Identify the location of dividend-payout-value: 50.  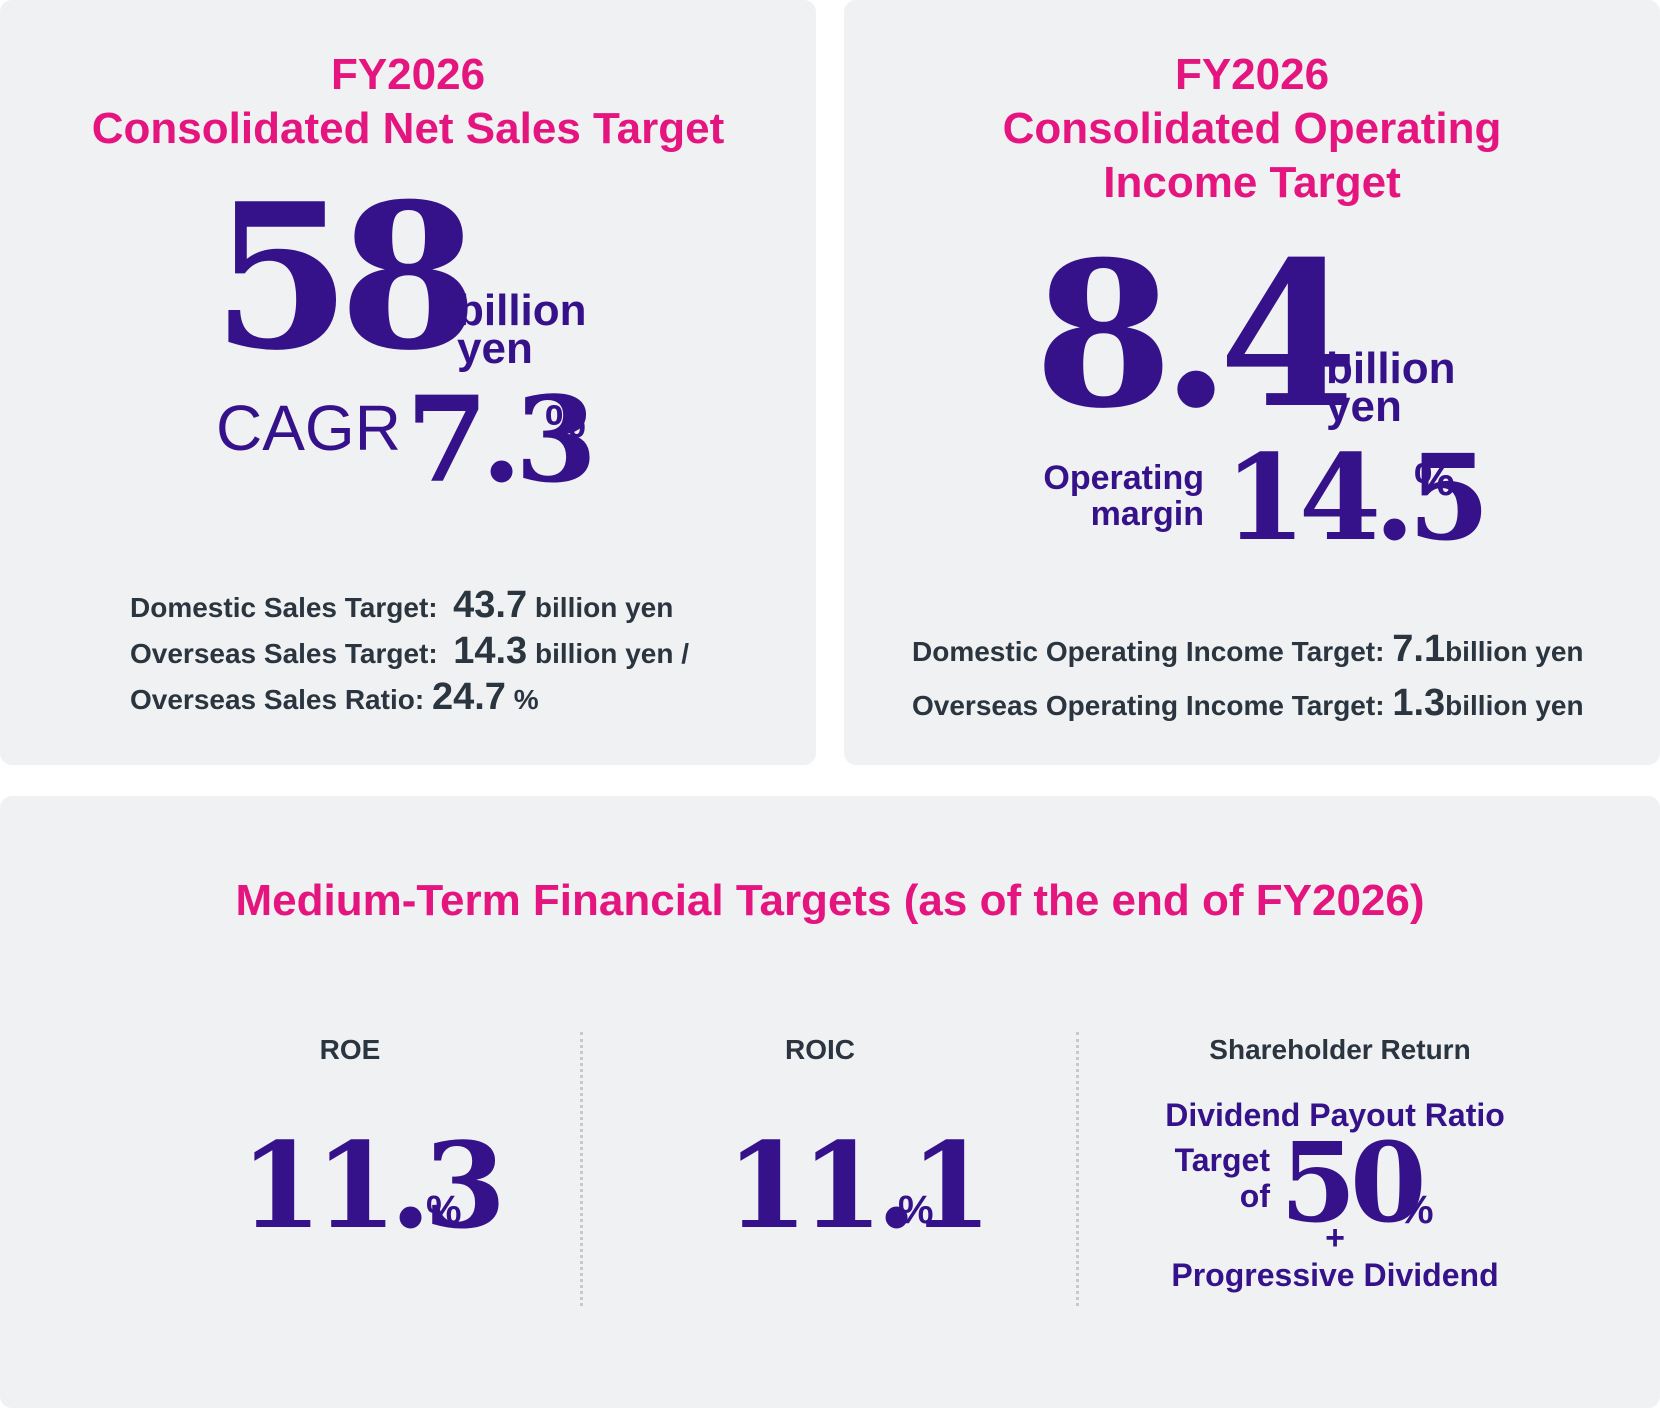
(1353, 1182).